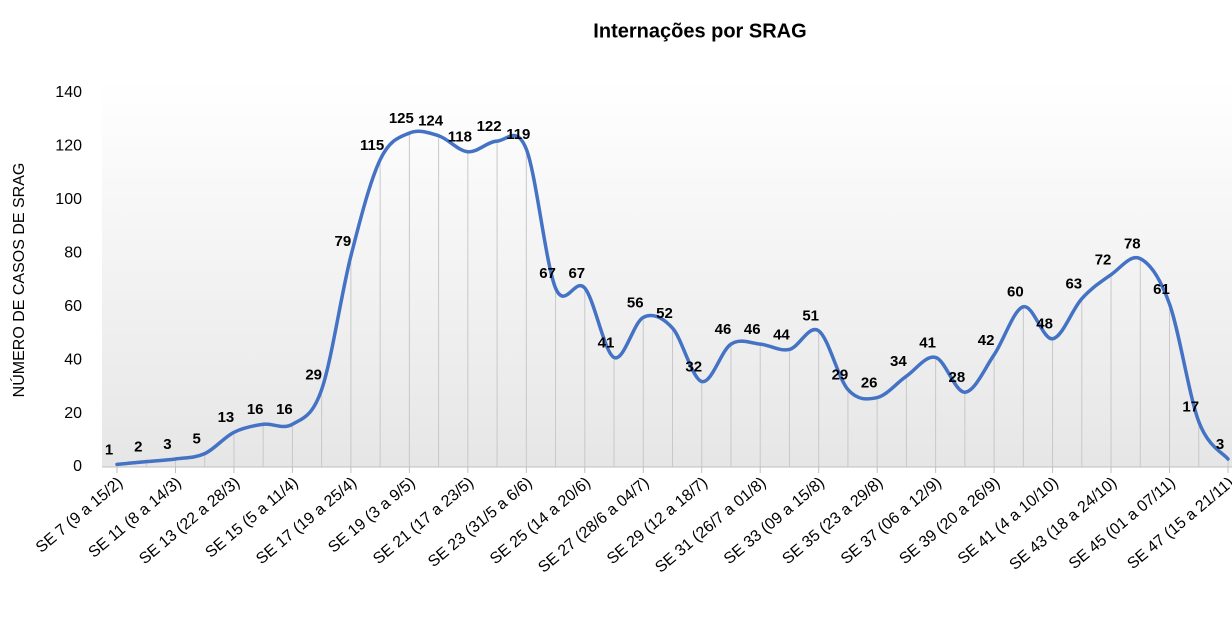  I want to click on data-label: 5, so click(197, 439).